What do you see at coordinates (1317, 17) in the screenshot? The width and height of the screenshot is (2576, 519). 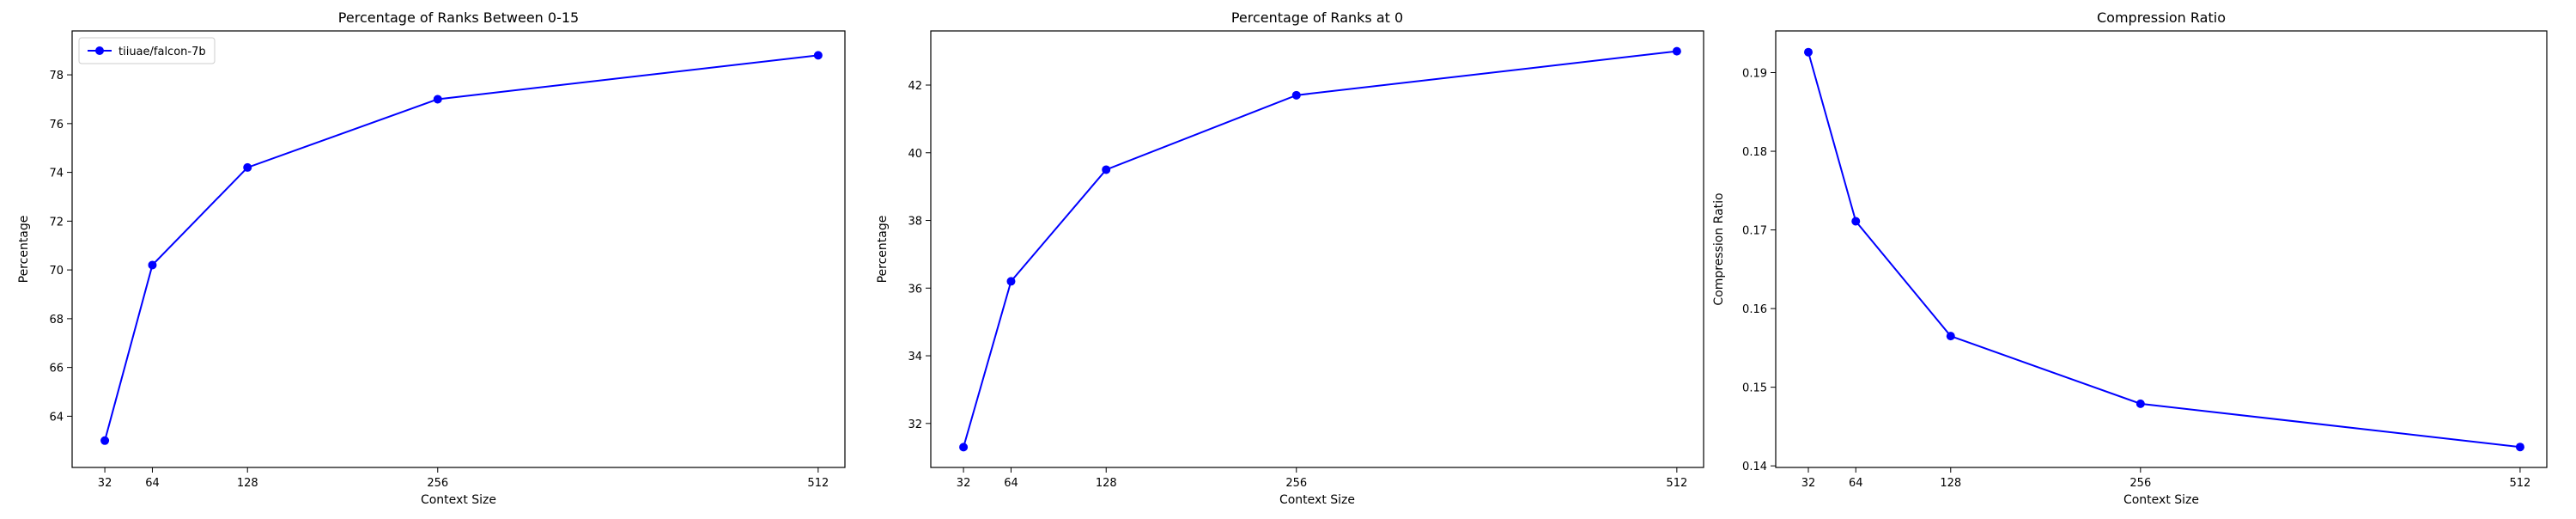 I see `chart-title: Percentage of Ranks at 0` at bounding box center [1317, 17].